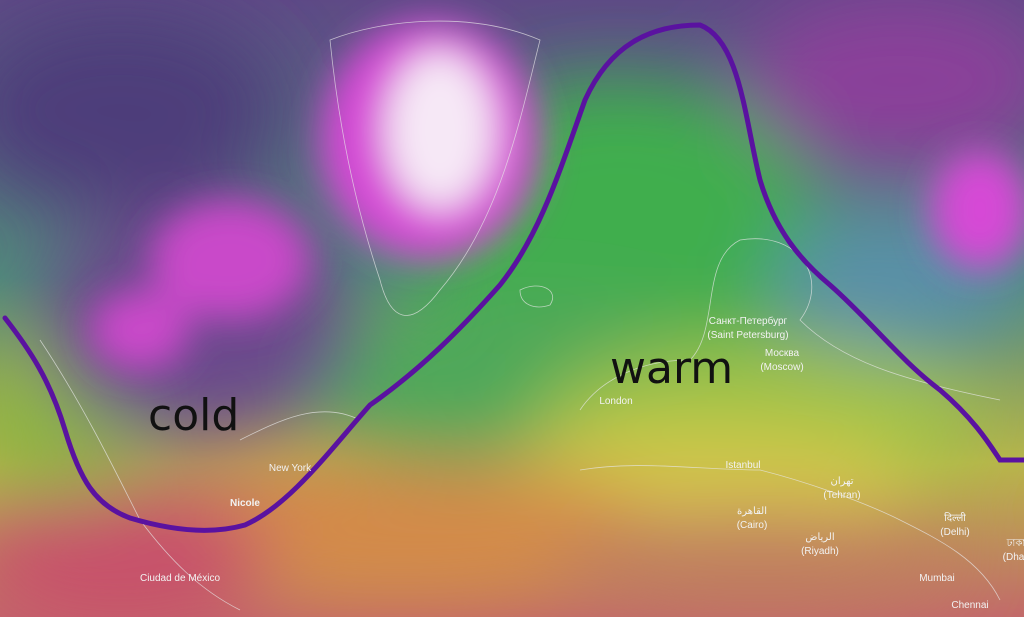 The image size is (1024, 617). What do you see at coordinates (955, 518) in the screenshot?
I see `place-name: दिल्ली` at bounding box center [955, 518].